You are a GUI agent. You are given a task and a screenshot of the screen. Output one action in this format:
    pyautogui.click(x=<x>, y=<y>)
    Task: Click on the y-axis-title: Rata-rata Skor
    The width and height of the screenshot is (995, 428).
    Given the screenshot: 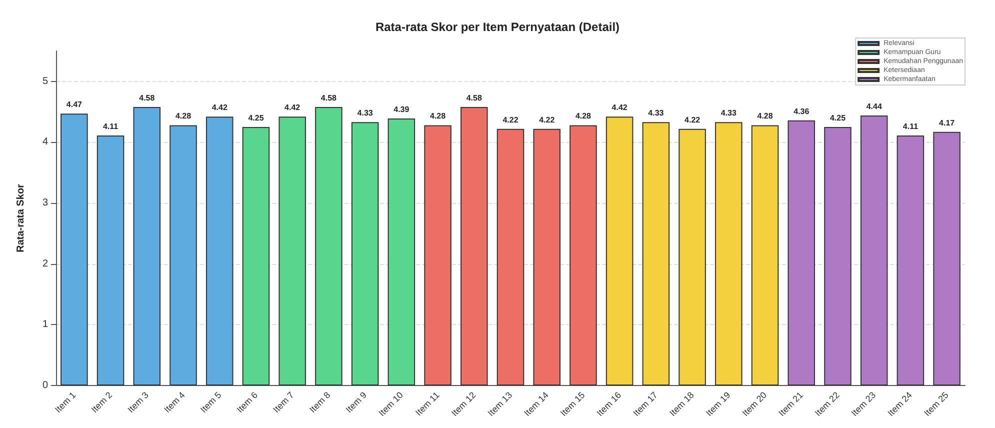 What is the action you would take?
    pyautogui.click(x=21, y=218)
    